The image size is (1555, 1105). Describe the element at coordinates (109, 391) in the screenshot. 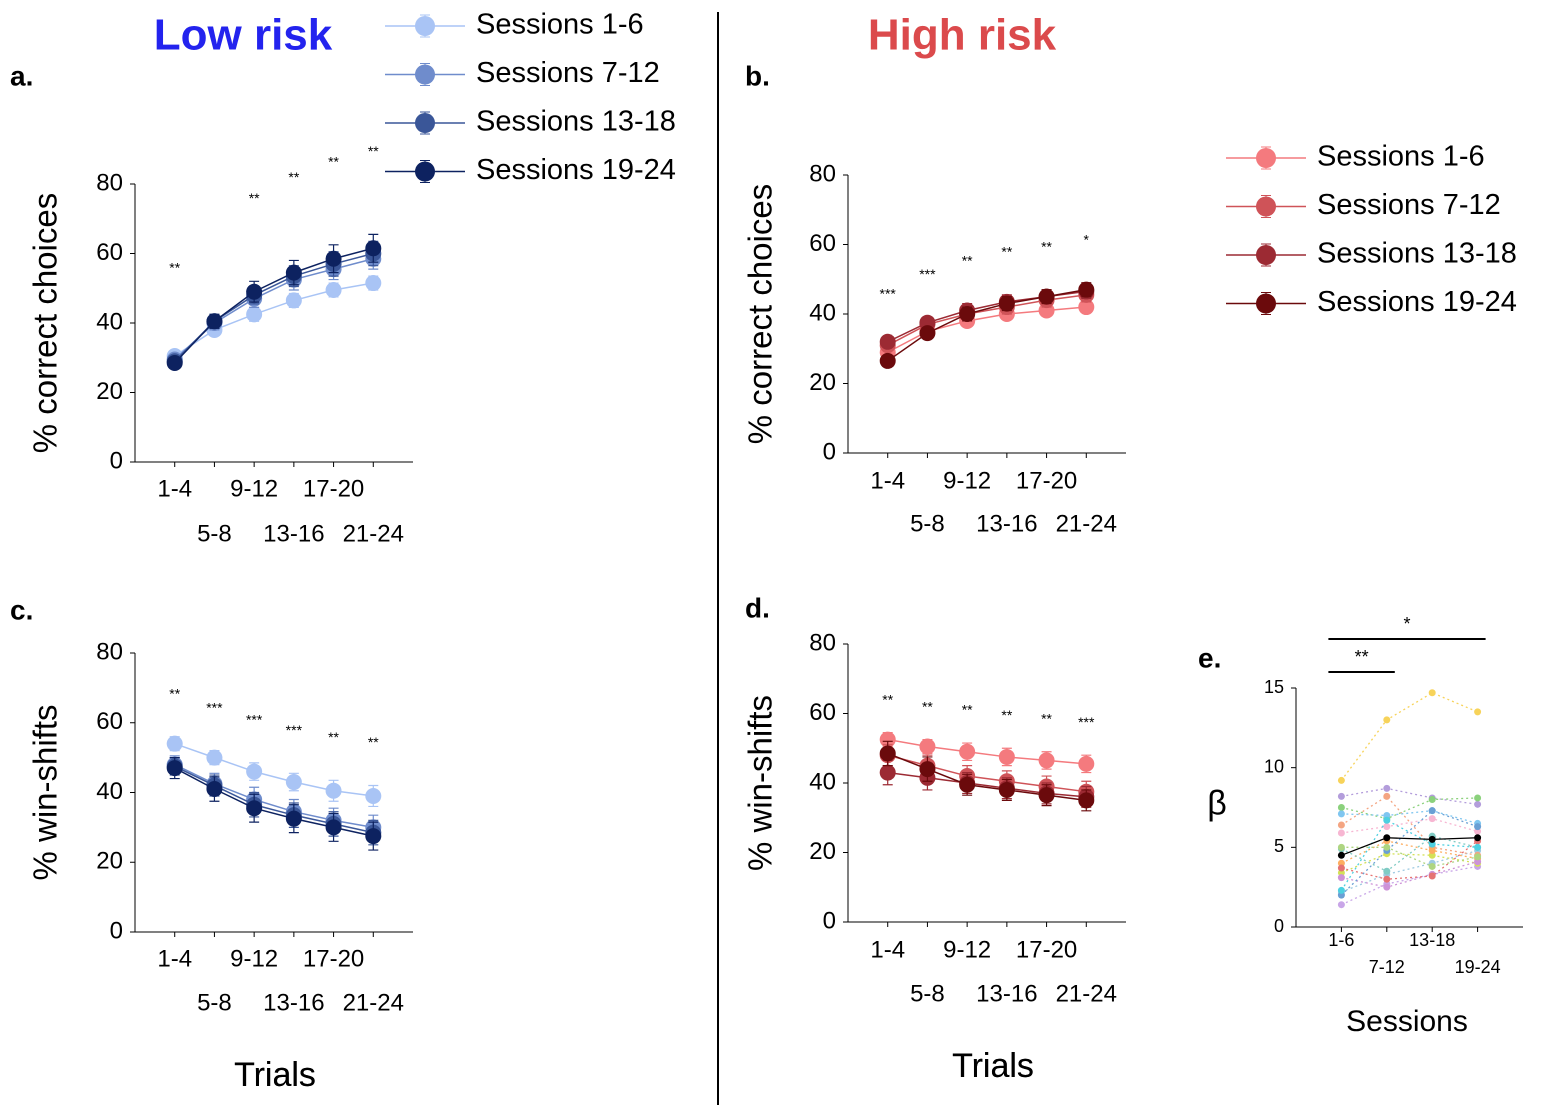

I see `y-tick-label: 20` at that location.